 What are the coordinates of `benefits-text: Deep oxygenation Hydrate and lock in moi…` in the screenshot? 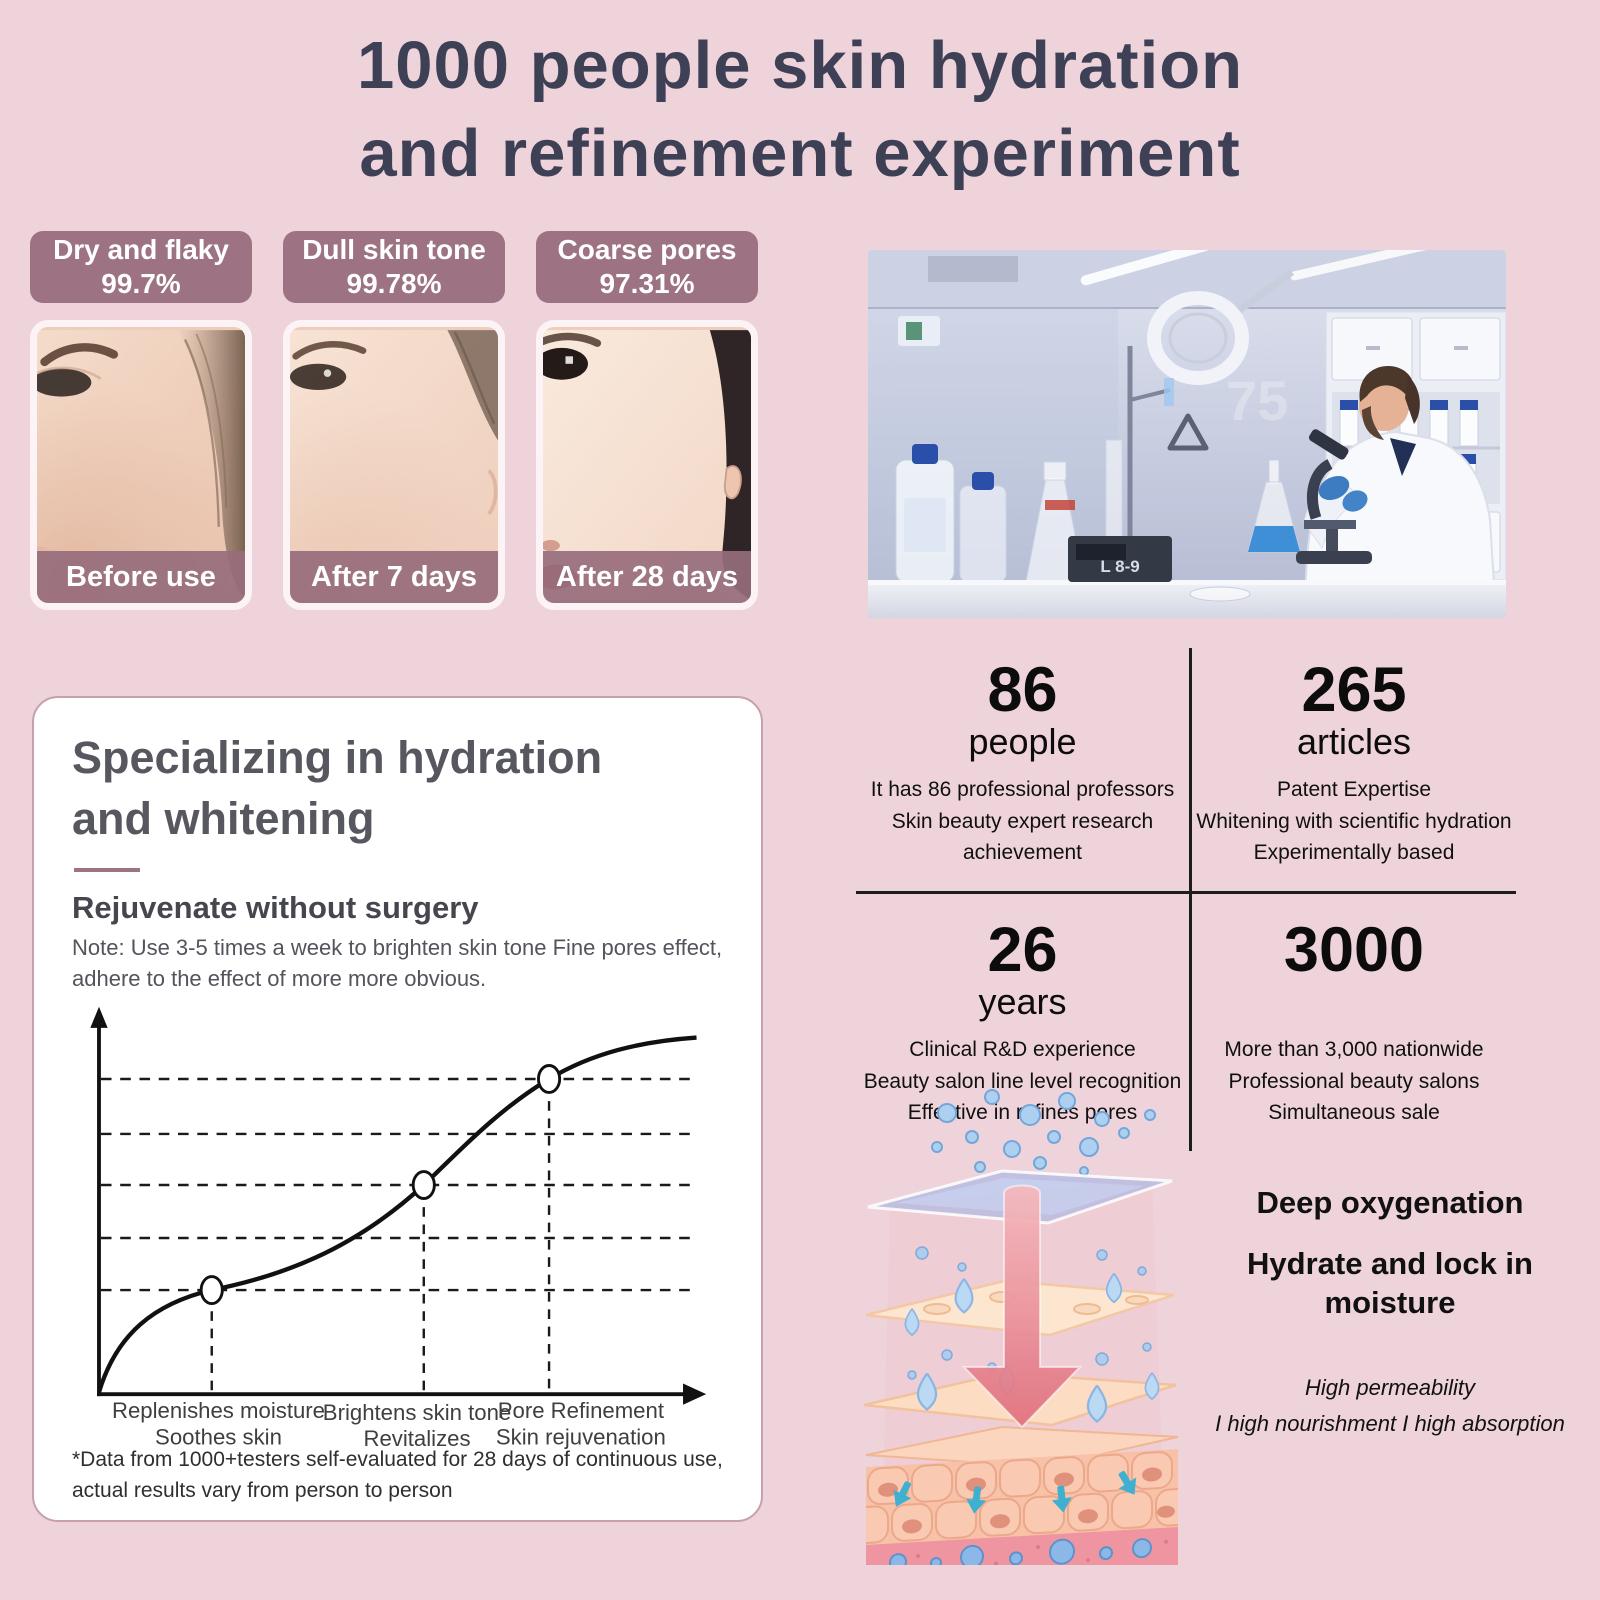 It's located at (1390, 1311).